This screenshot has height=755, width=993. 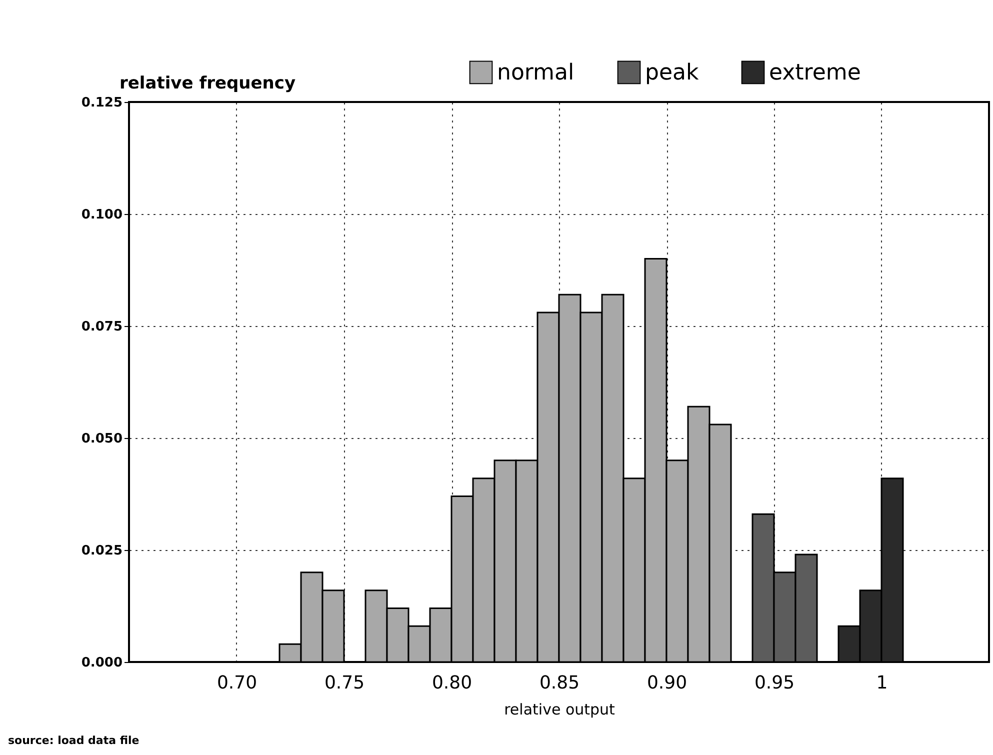 What do you see at coordinates (344, 683) in the screenshot?
I see `x-tick-label: 0.75` at bounding box center [344, 683].